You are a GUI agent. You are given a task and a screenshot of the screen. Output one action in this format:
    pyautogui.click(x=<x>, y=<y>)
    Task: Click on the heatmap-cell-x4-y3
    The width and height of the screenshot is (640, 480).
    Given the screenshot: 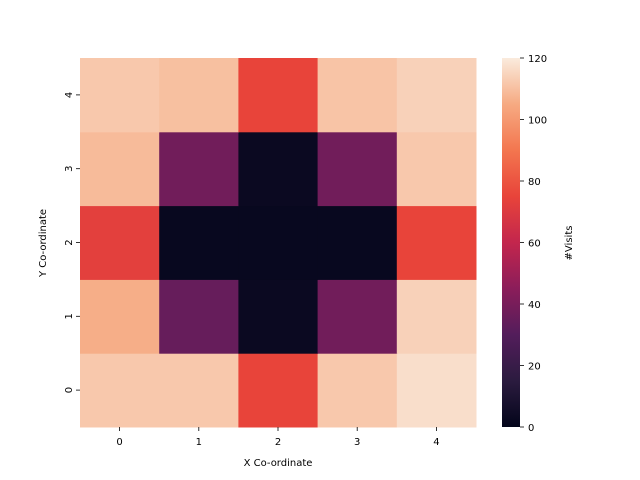 What is the action you would take?
    pyautogui.click(x=436, y=169)
    